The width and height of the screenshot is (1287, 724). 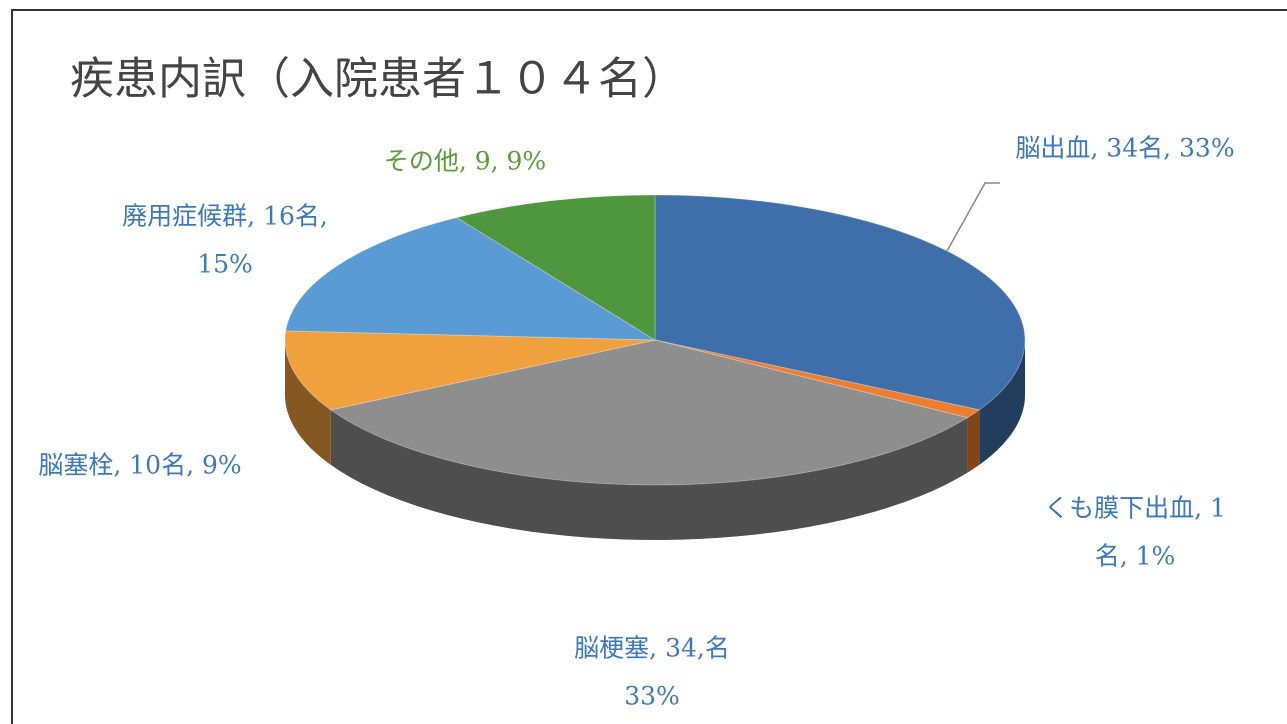 I want to click on data-label: くも膜下出血, 1, so click(x=1135, y=508).